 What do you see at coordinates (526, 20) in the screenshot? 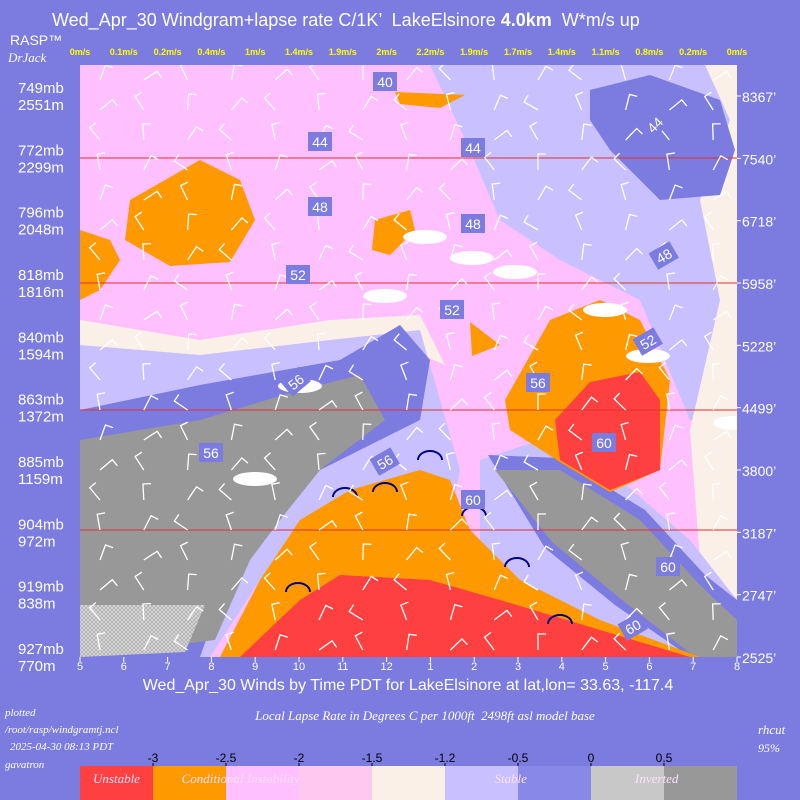
I see `title-part: 4.0km` at bounding box center [526, 20].